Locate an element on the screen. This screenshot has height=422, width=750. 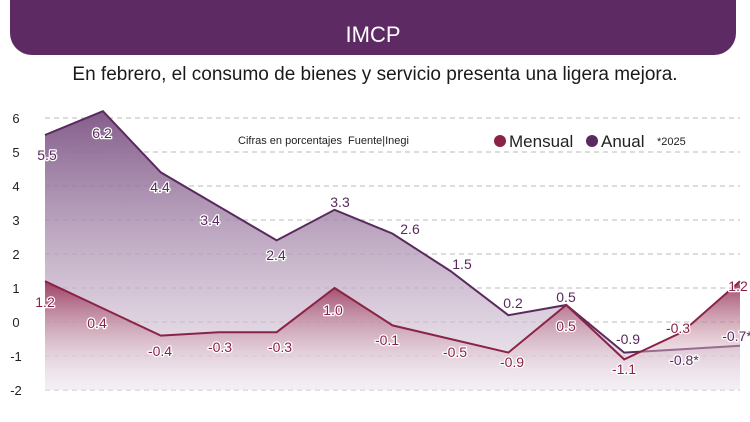
legend-label-anual: Anual is located at coordinates (622, 141).